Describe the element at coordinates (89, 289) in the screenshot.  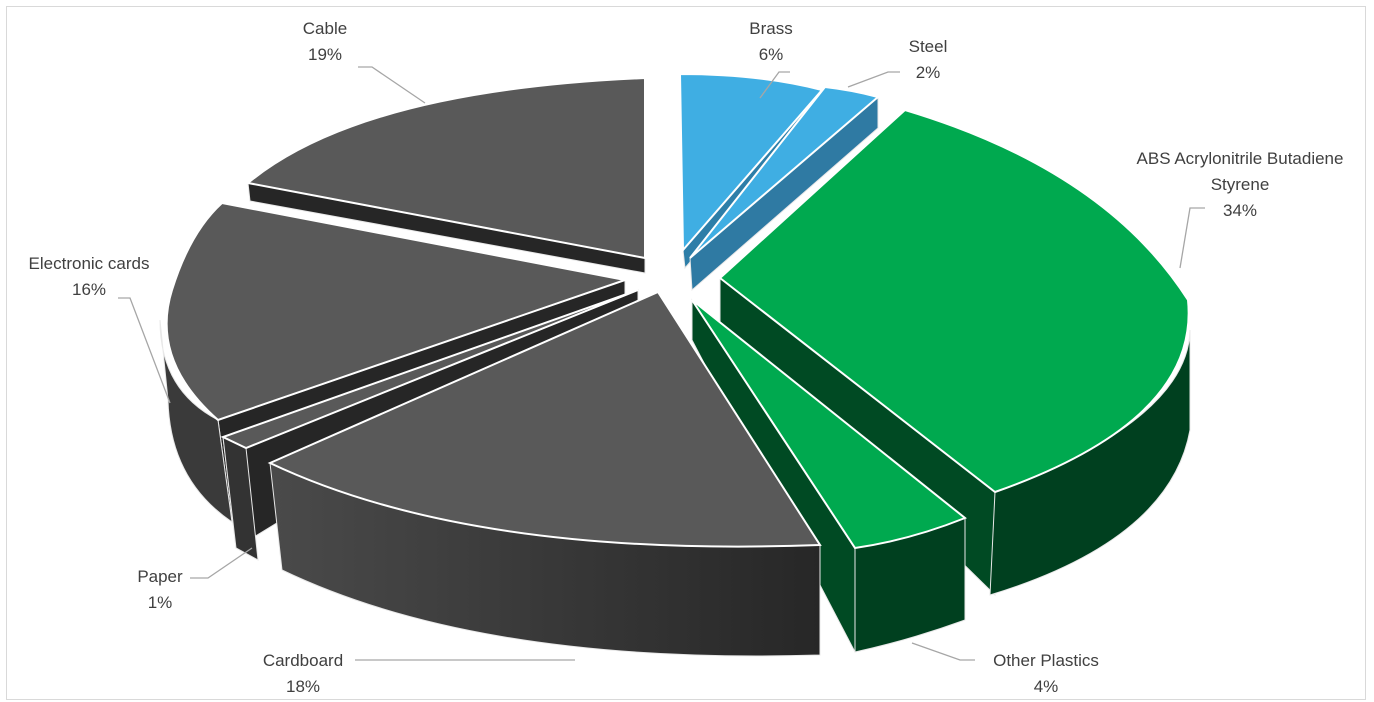
I see `slice-value-electronic-cards: 16%` at that location.